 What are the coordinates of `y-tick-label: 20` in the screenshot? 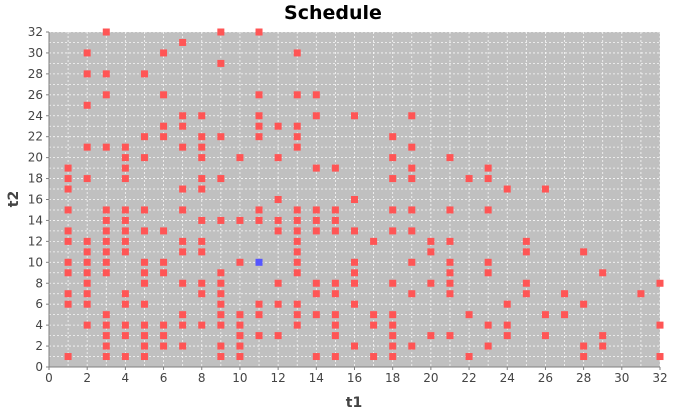 It's located at (35, 158).